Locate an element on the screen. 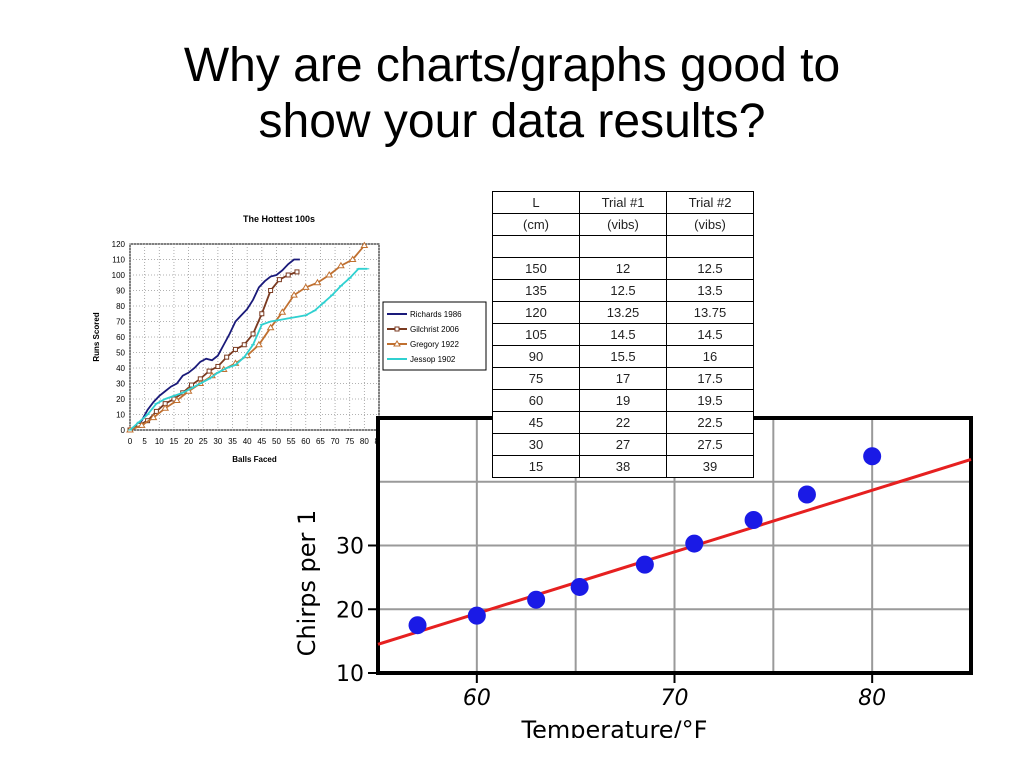  slide-title-line-1: Why are charts/graphs good to is located at coordinates (512, 65).